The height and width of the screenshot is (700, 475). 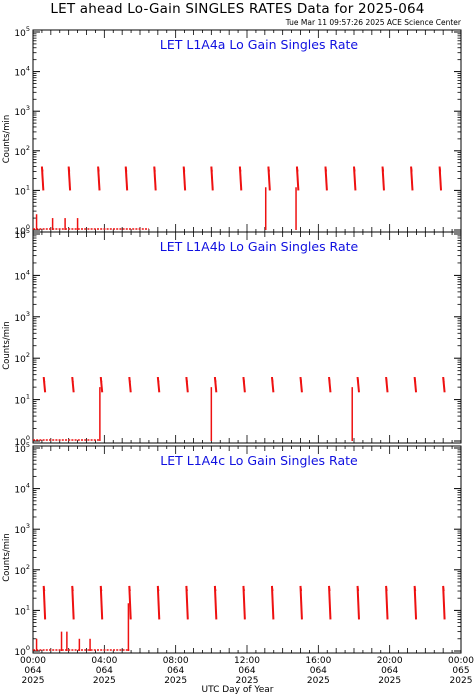 I want to click on panel-title: LET L1A4b Lo Gain Singles Rate, so click(x=259, y=246).